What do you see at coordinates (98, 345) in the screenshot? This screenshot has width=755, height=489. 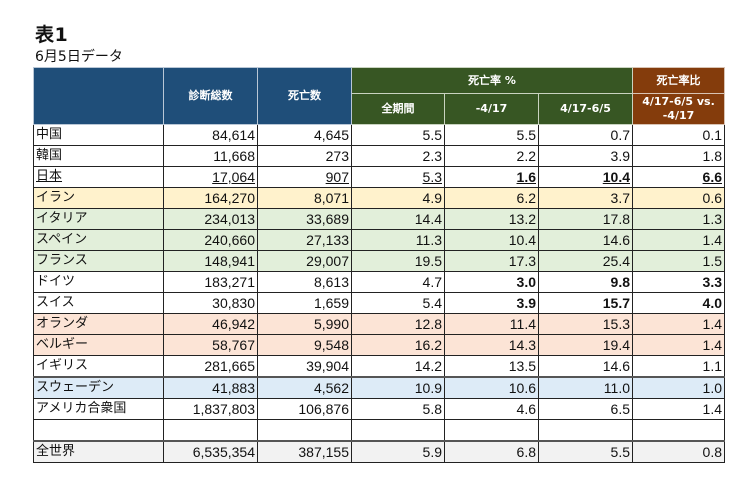 I see `cell-country: ベルギー` at bounding box center [98, 345].